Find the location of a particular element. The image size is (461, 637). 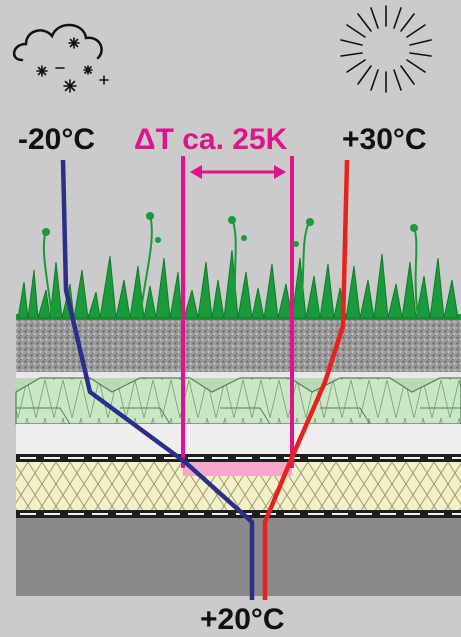

filter-fleece-layer is located at coordinates (238, 375).